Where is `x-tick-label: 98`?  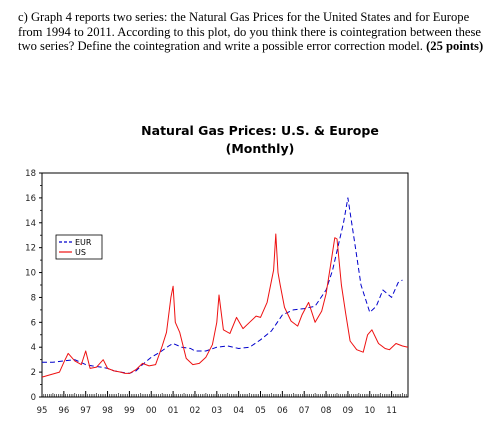 x-tick-label: 98 is located at coordinates (107, 411).